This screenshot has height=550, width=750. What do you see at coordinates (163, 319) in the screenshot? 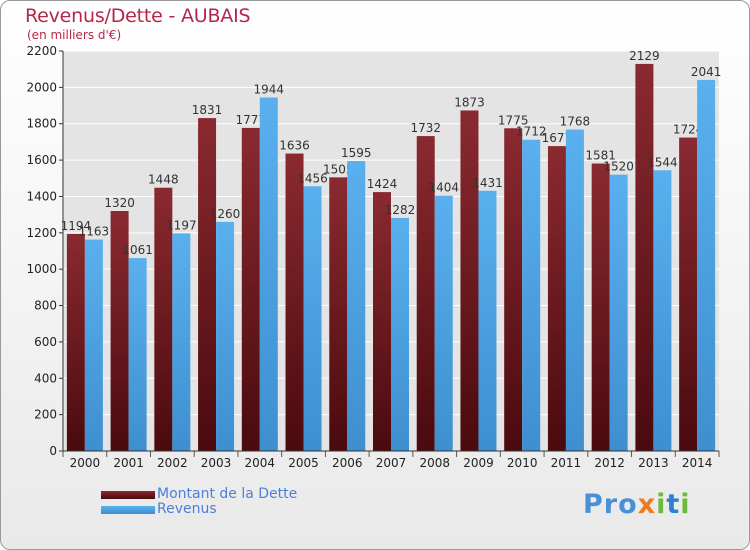
I see `bar-dette-2002` at bounding box center [163, 319].